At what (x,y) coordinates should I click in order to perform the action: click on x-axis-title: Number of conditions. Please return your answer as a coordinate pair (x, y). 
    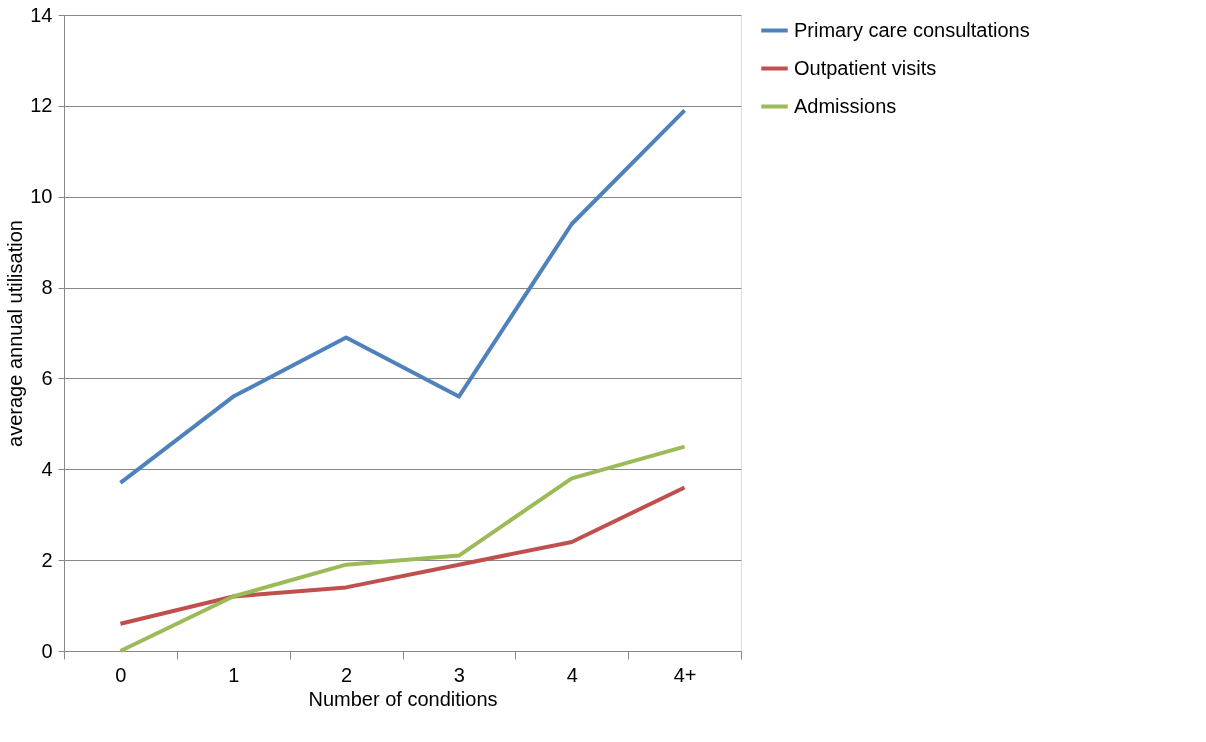
    Looking at the image, I should click on (403, 698).